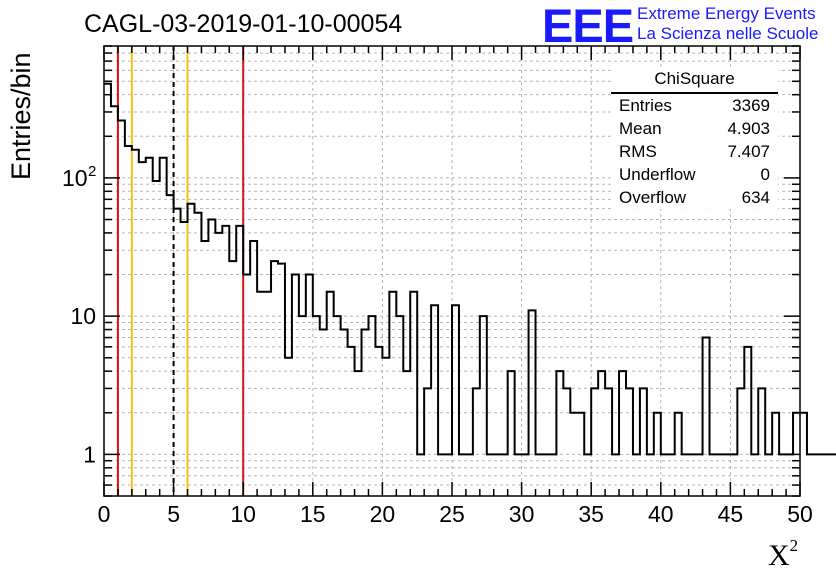 The width and height of the screenshot is (836, 573). What do you see at coordinates (748, 151) in the screenshot?
I see `stats-value: 7.407` at bounding box center [748, 151].